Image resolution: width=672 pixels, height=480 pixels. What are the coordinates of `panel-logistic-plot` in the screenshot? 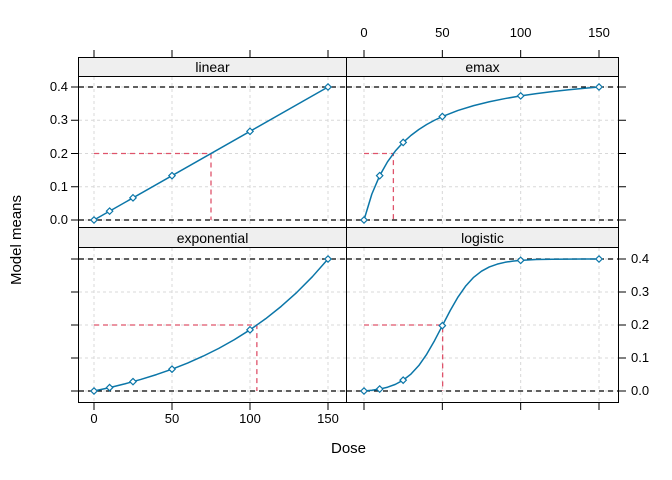 It's located at (482, 325).